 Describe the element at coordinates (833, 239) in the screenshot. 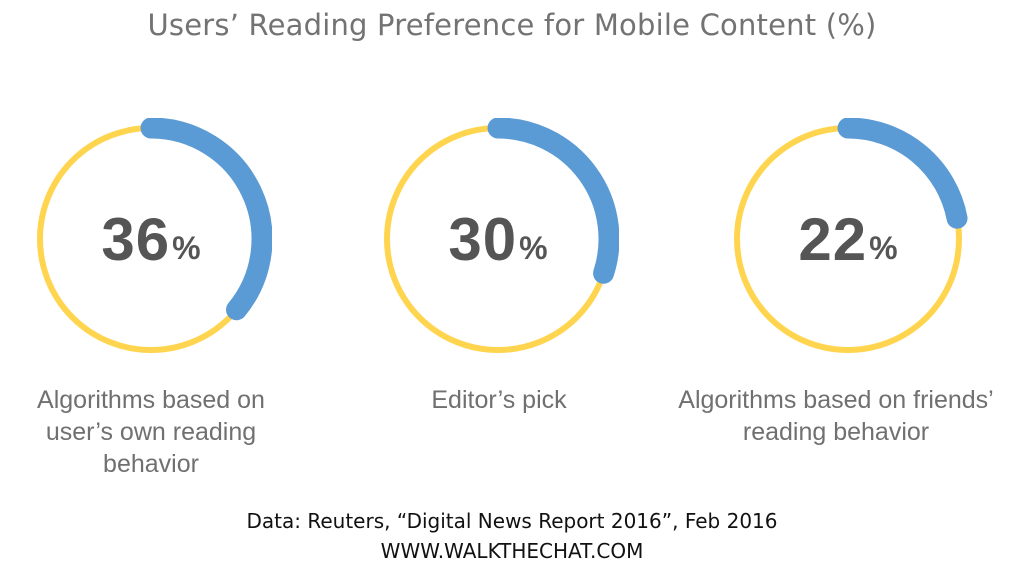

I see `donut-3-number: 22` at that location.